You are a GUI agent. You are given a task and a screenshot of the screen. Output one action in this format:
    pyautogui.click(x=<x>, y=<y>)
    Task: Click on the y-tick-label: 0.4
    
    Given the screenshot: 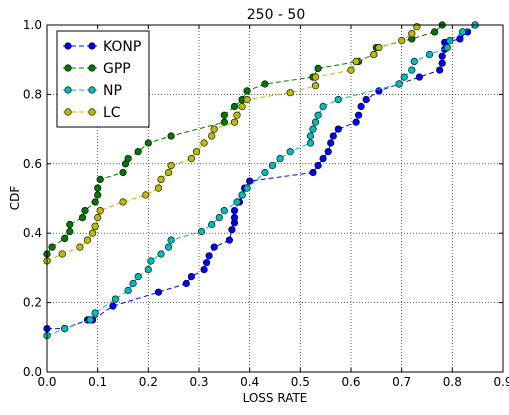 What is the action you would take?
    pyautogui.click(x=32, y=233)
    